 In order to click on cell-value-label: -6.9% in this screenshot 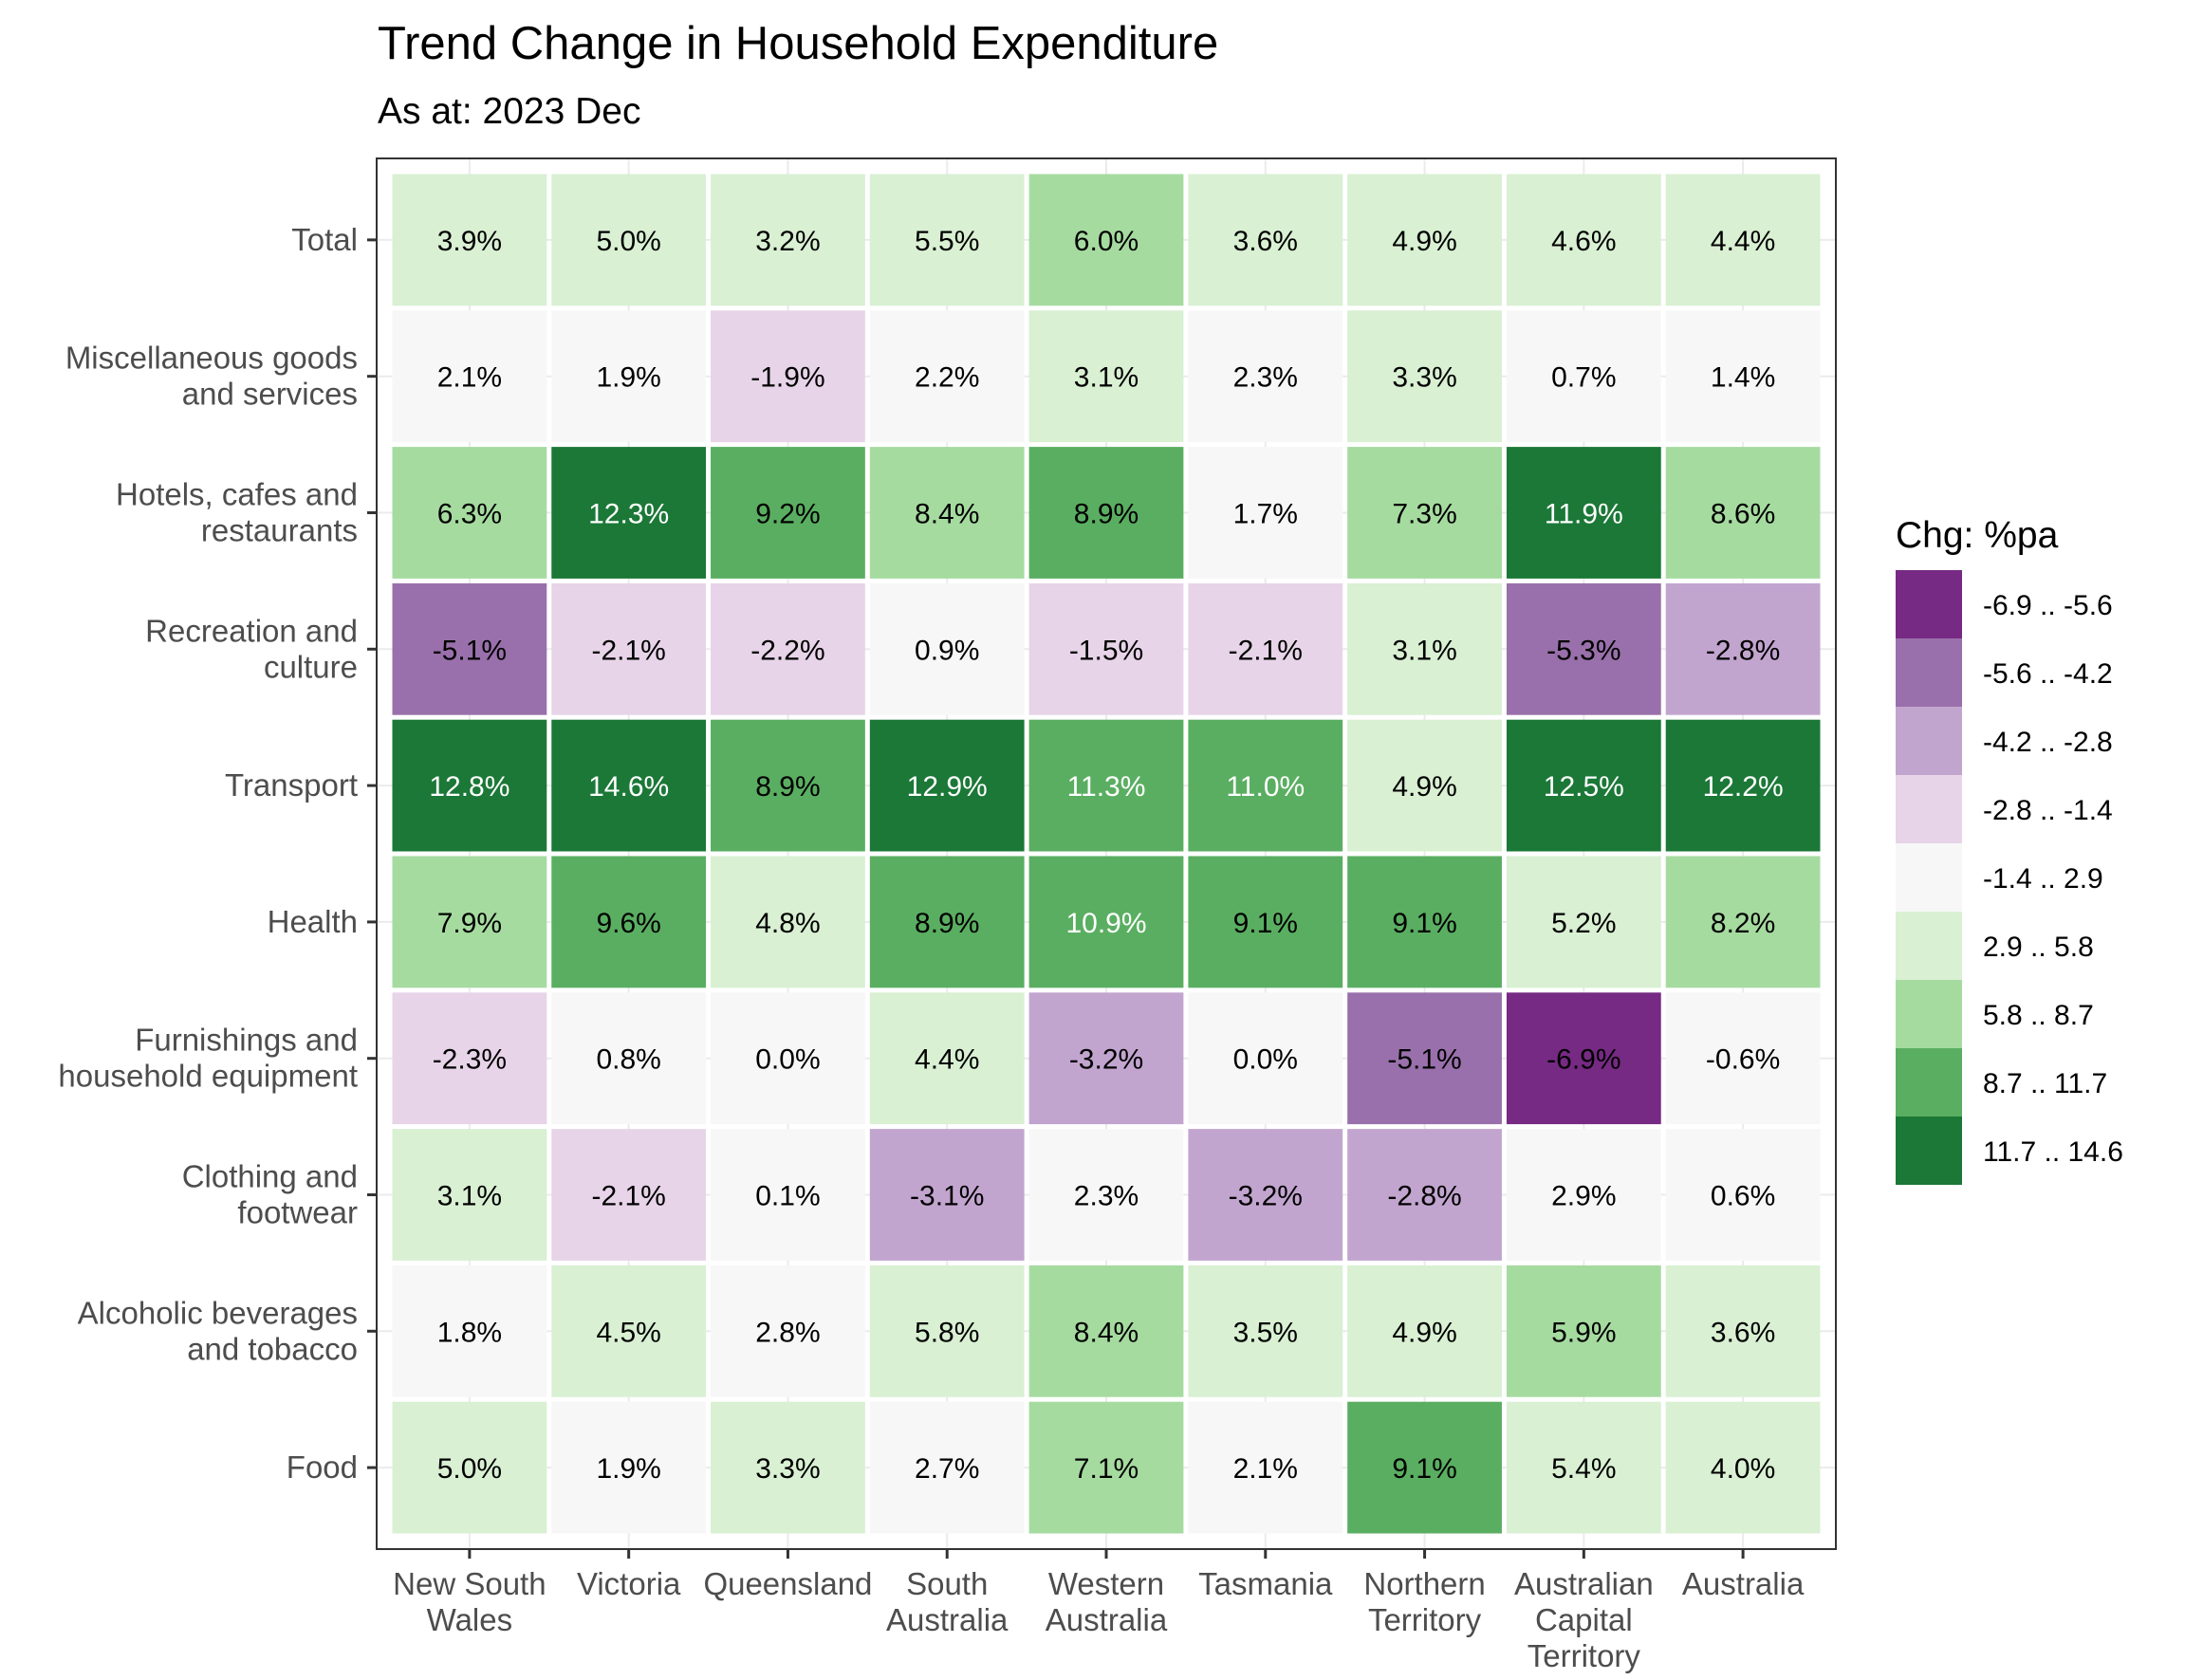, I will do `click(1583, 1060)`.